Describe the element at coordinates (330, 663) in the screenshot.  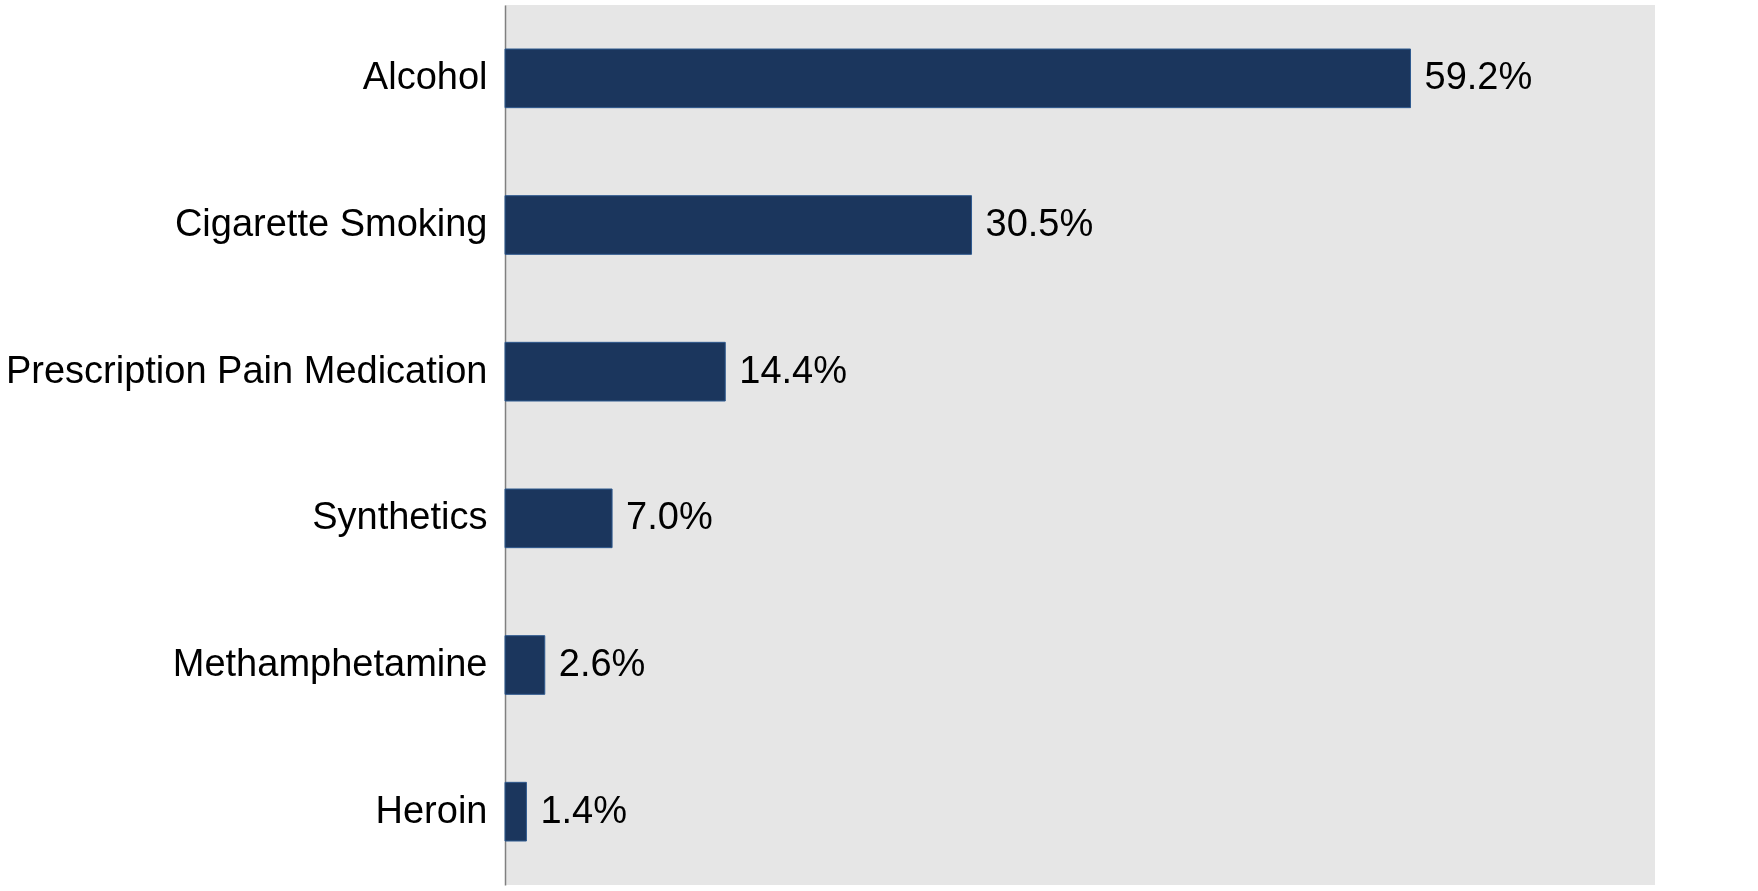
I see `y-tick-label: Methamphetamine` at that location.